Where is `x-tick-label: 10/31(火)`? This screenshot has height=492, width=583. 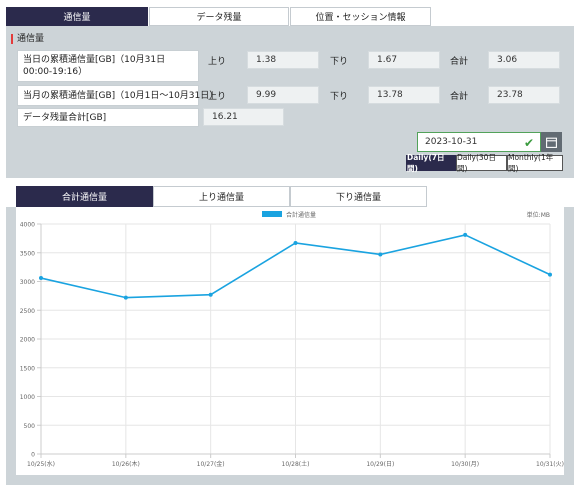
x-tick-label: 10/31(火) is located at coordinates (550, 464).